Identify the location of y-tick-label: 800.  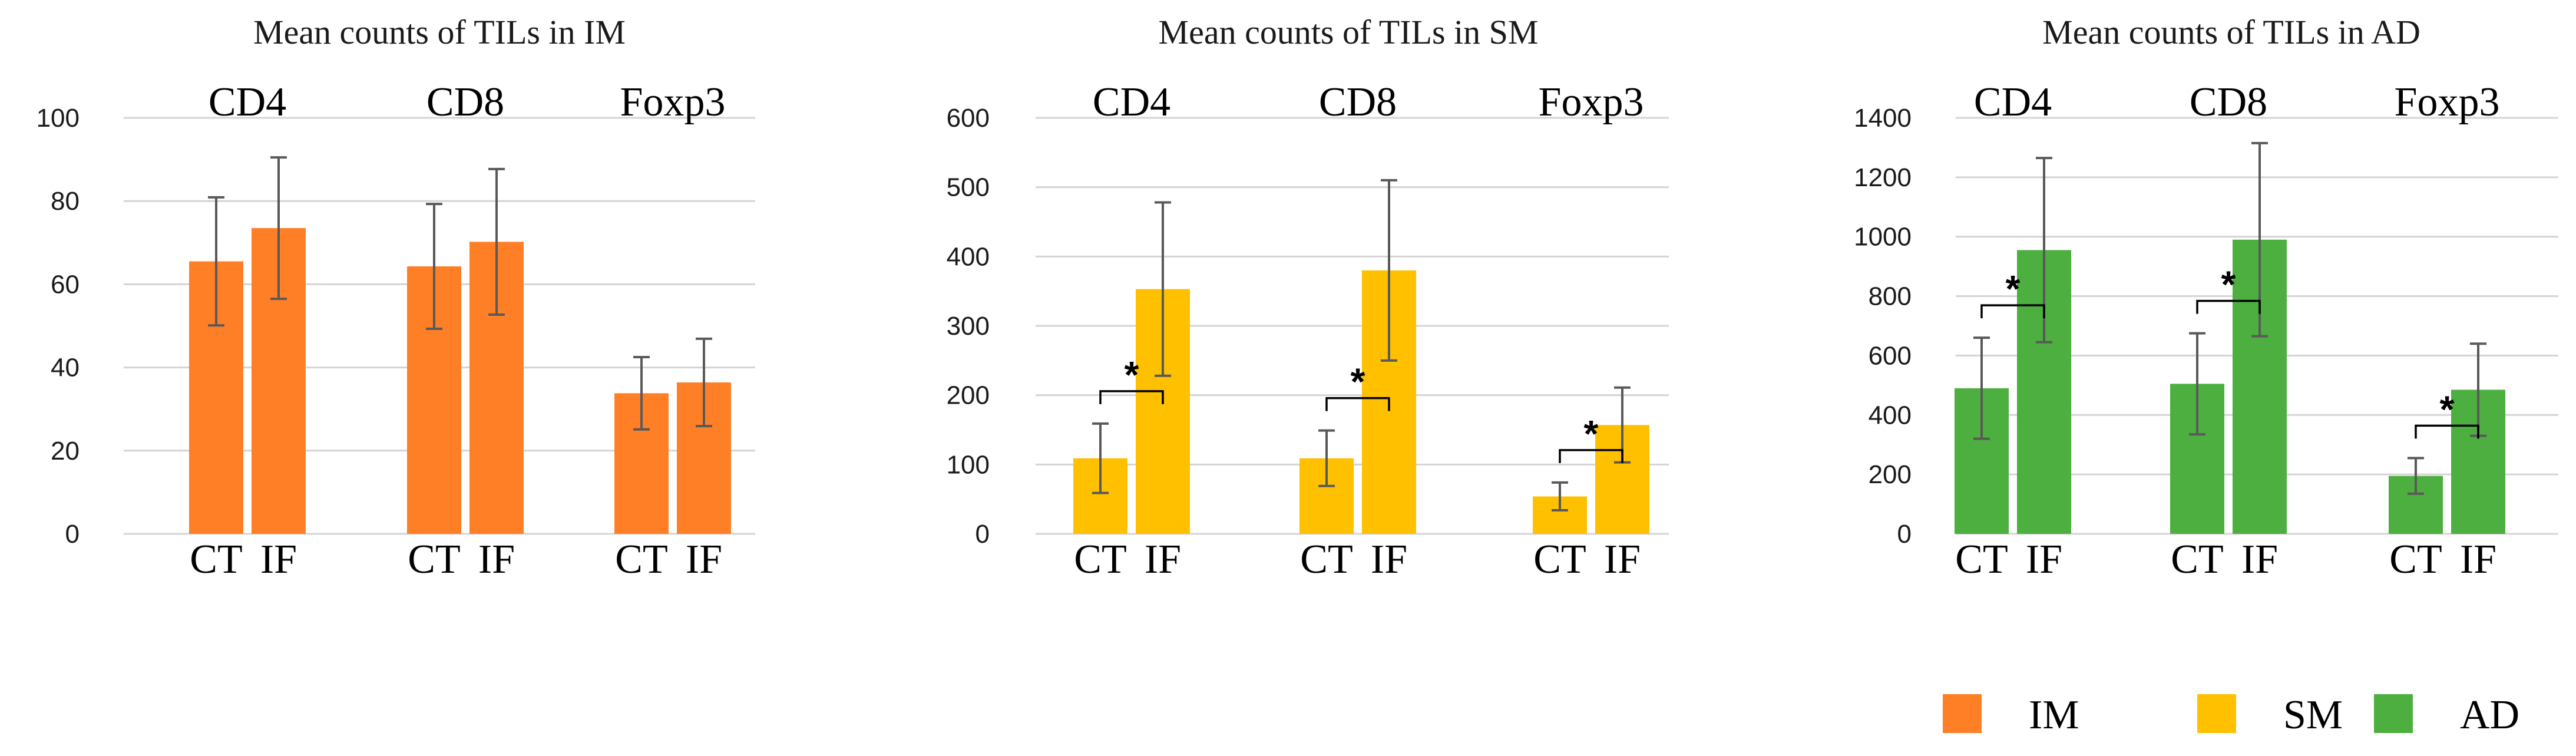
(1890, 296).